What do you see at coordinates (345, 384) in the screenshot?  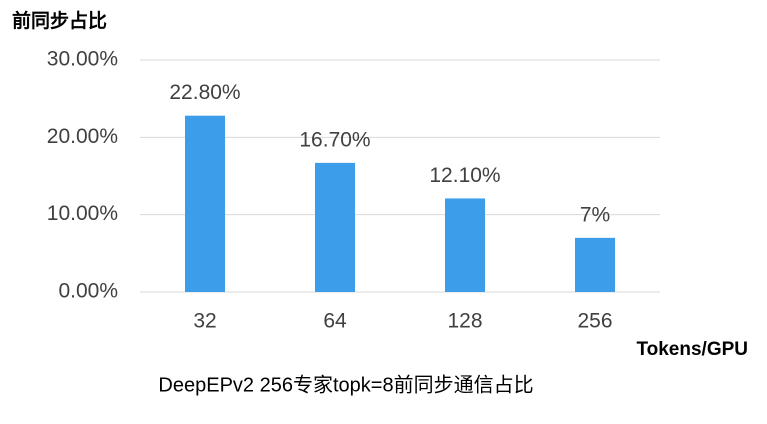 I see `caption: DeepEPv2 256专家topk=8前同步通信占比` at bounding box center [345, 384].